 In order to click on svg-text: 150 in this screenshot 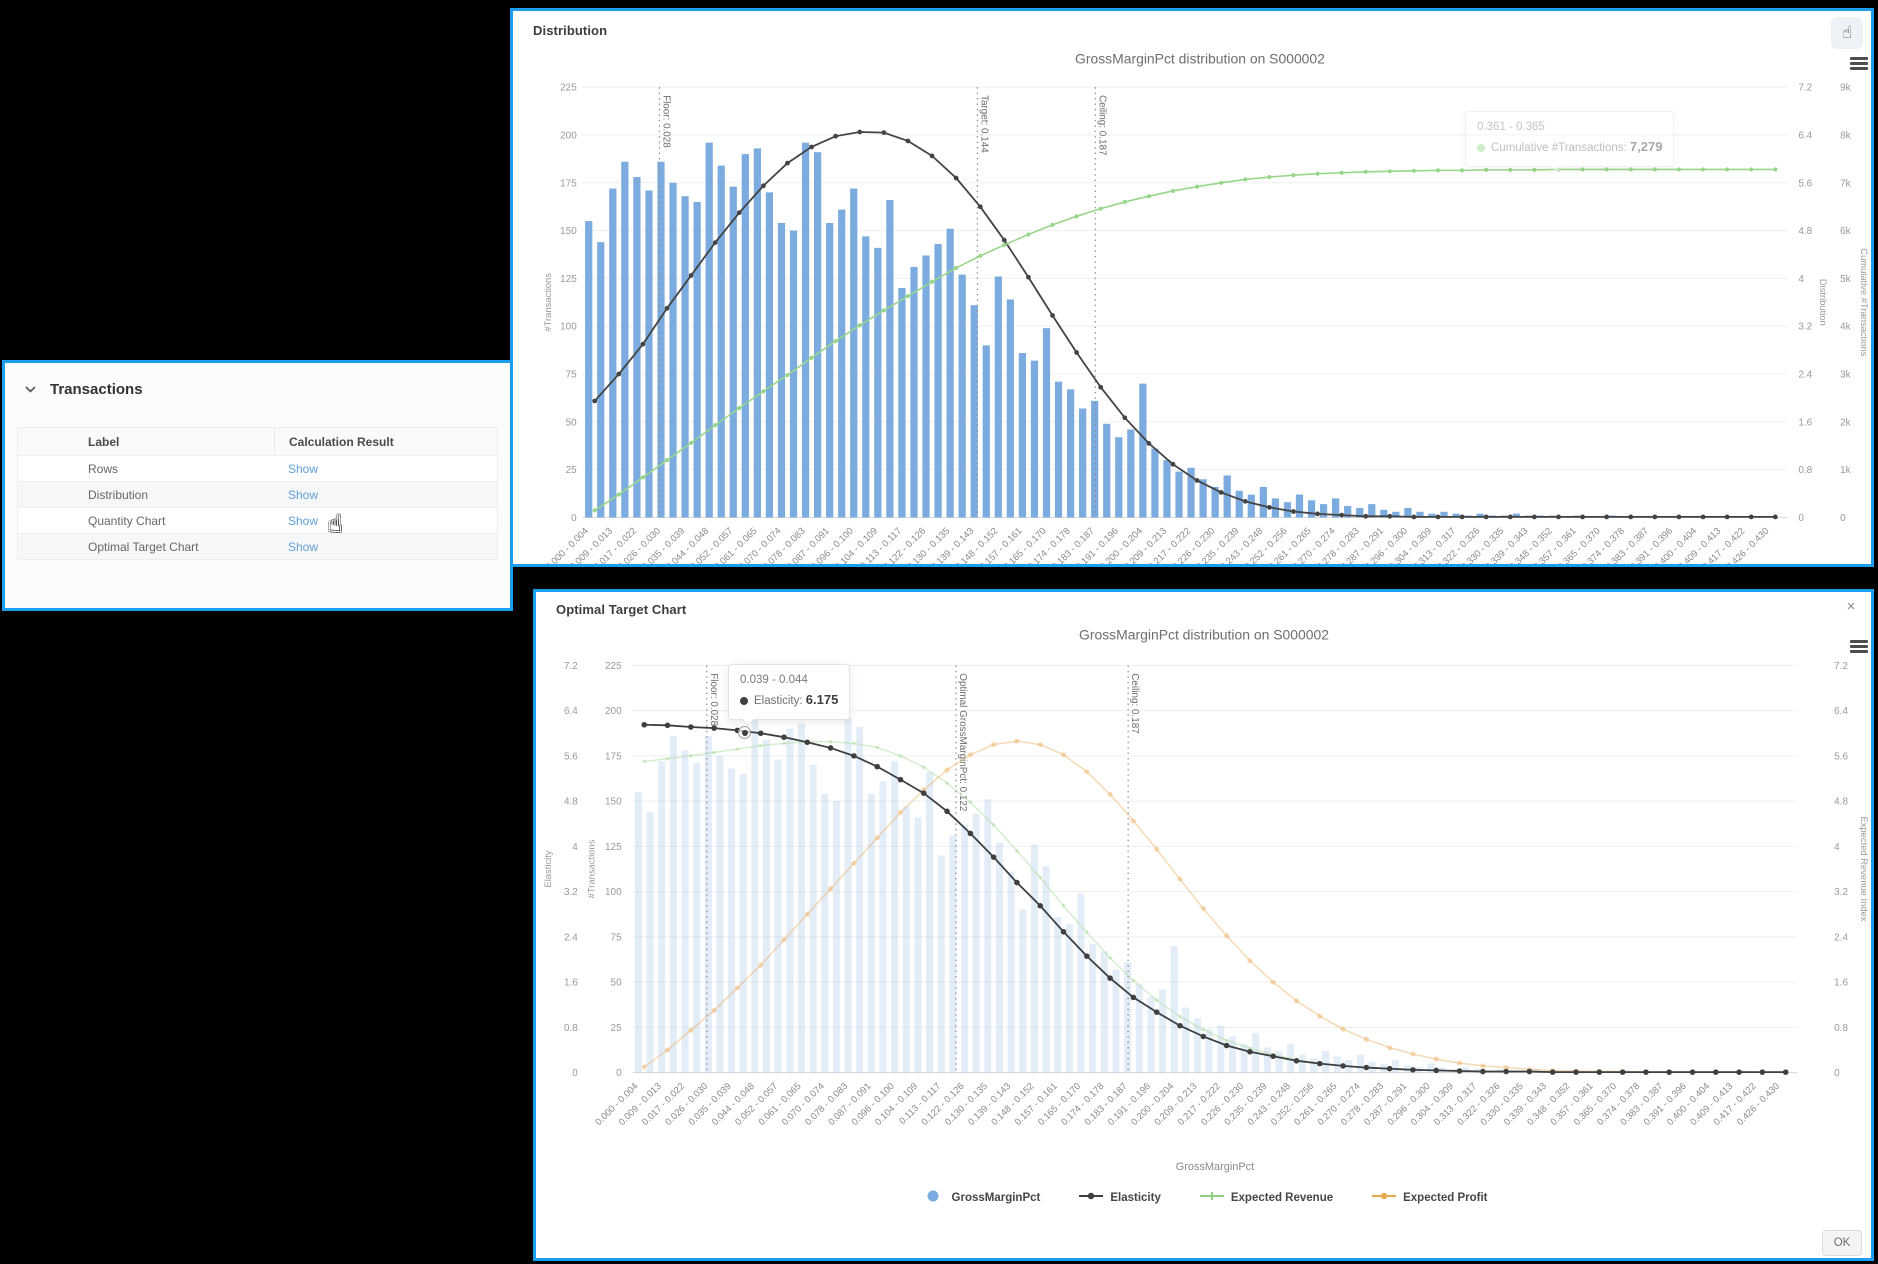, I will do `click(568, 231)`.